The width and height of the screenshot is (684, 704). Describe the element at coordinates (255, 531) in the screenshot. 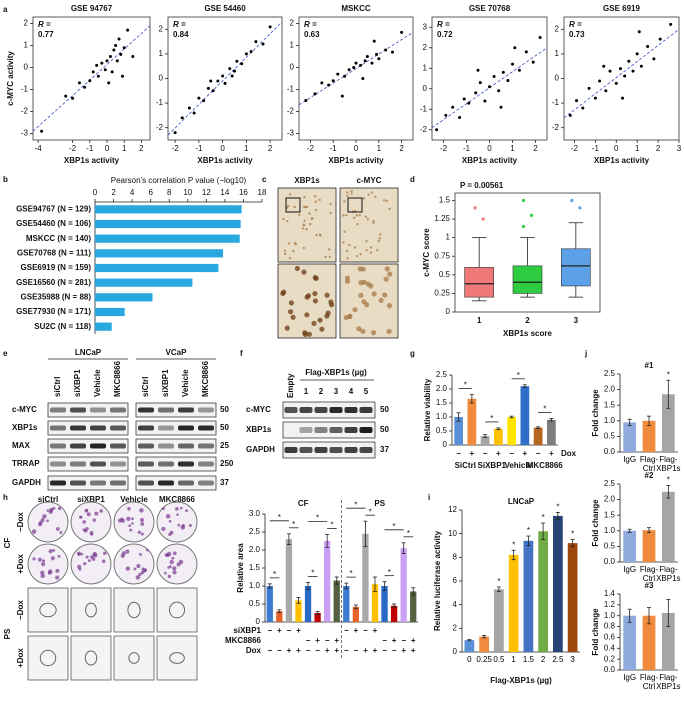

I see `y-tick-label: 2.5` at that location.